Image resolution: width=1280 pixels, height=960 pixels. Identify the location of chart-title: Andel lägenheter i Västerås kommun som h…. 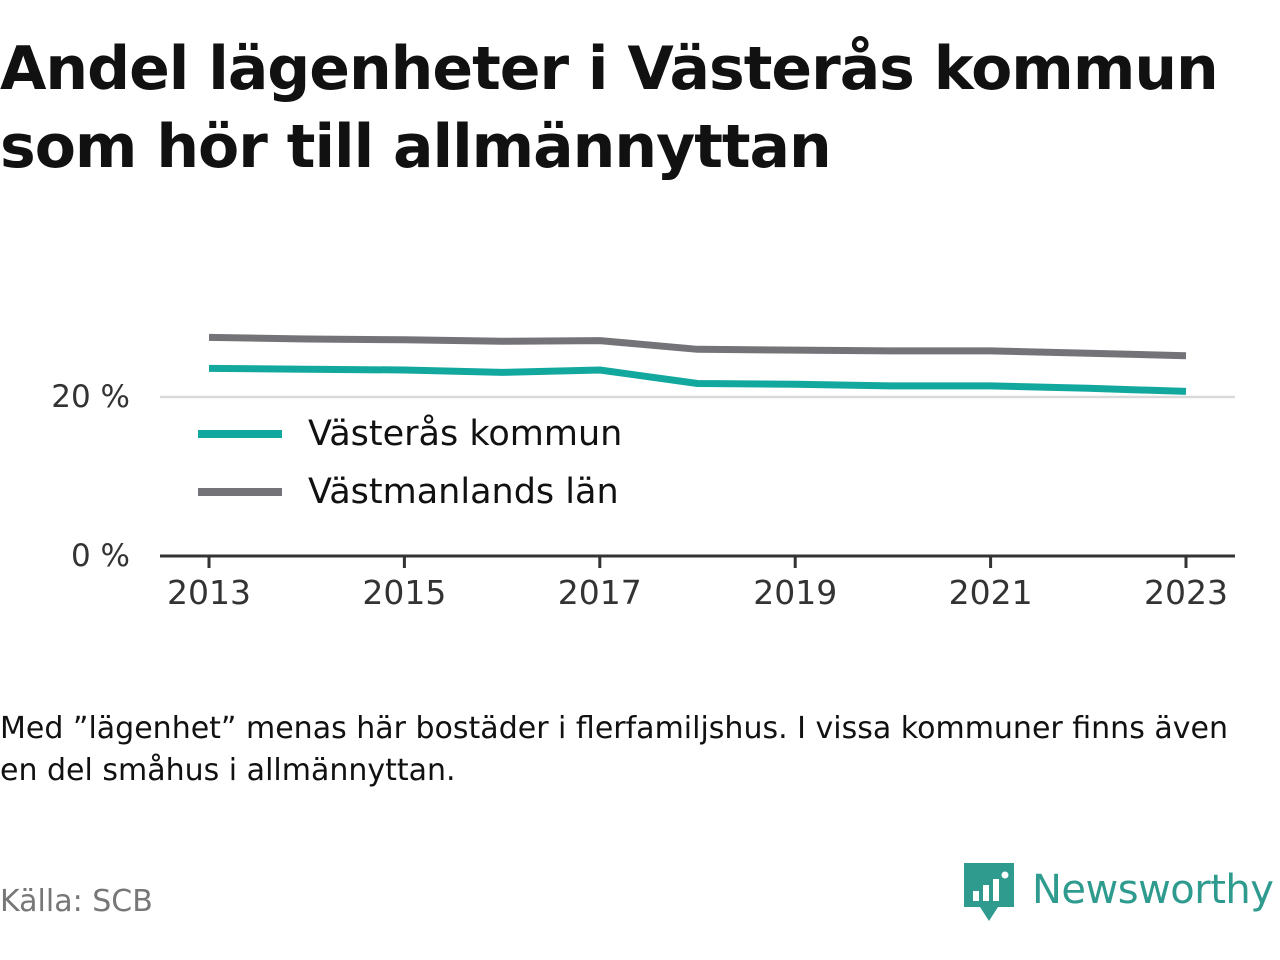
(609, 108).